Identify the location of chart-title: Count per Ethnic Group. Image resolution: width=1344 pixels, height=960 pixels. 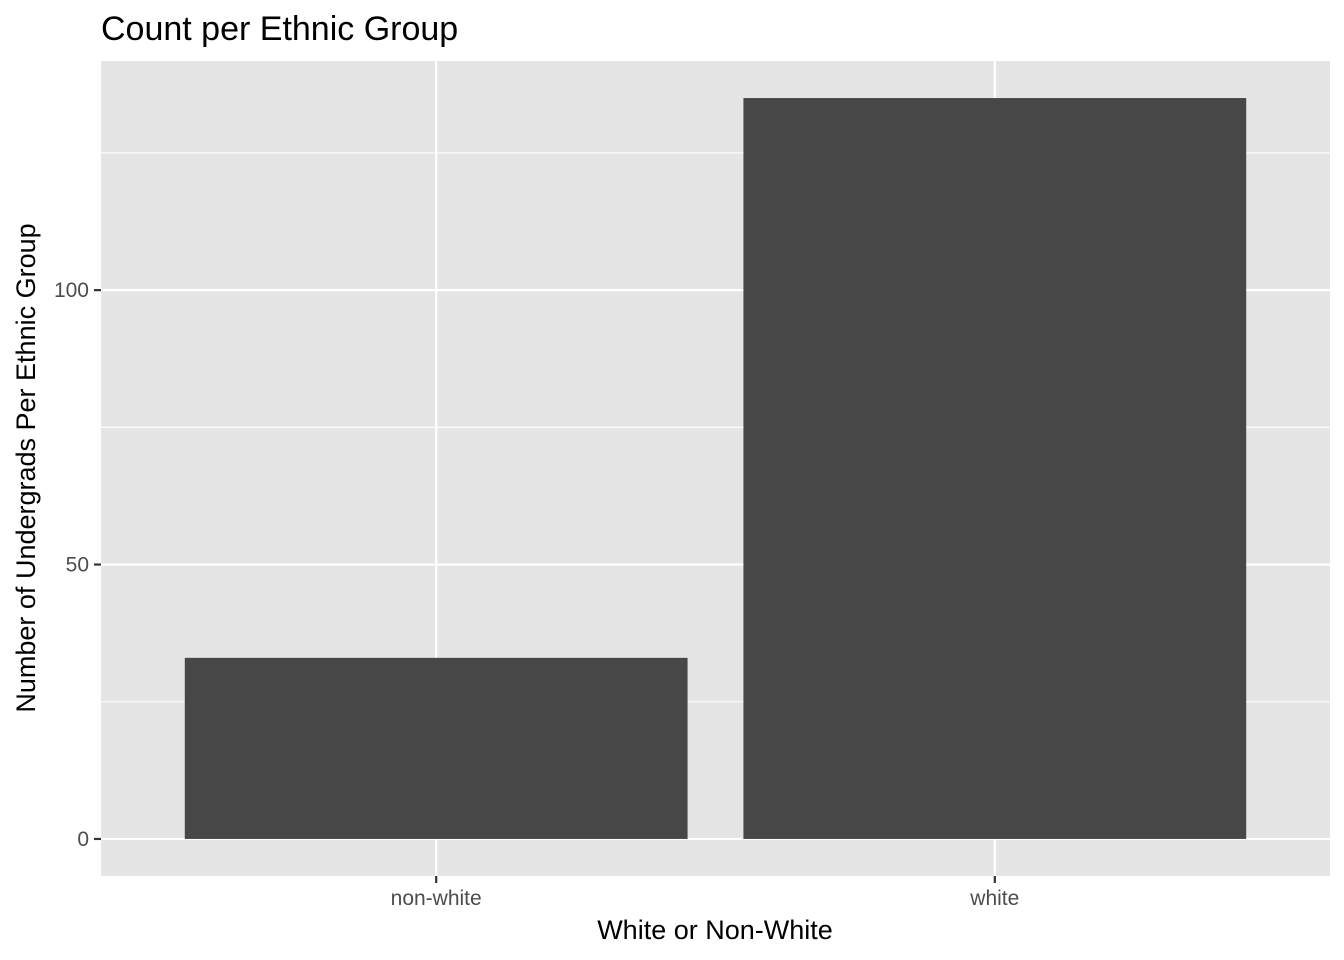
(279, 29).